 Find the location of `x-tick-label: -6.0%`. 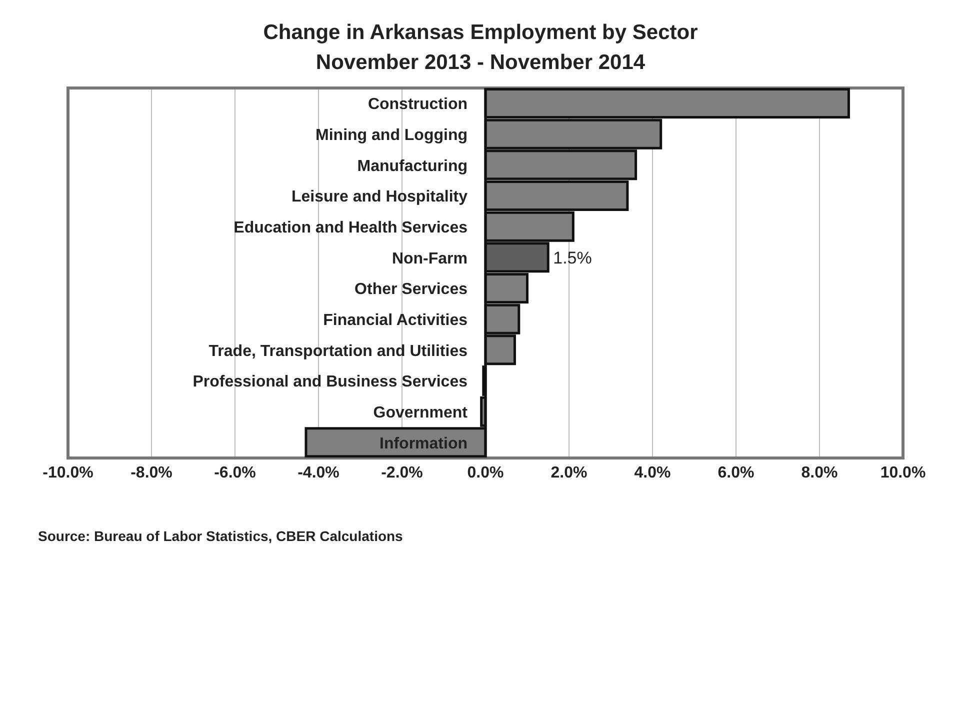

x-tick-label: -6.0% is located at coordinates (235, 473).